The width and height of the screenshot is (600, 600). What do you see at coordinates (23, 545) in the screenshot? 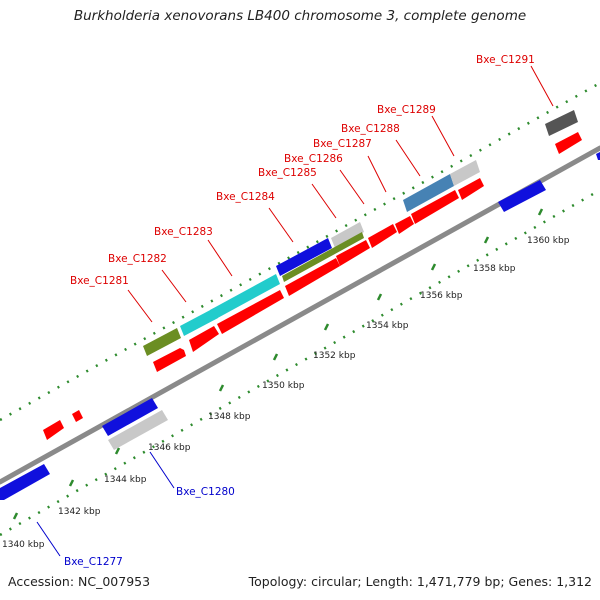
I see `tick-label: 1340 kbp` at bounding box center [23, 545].